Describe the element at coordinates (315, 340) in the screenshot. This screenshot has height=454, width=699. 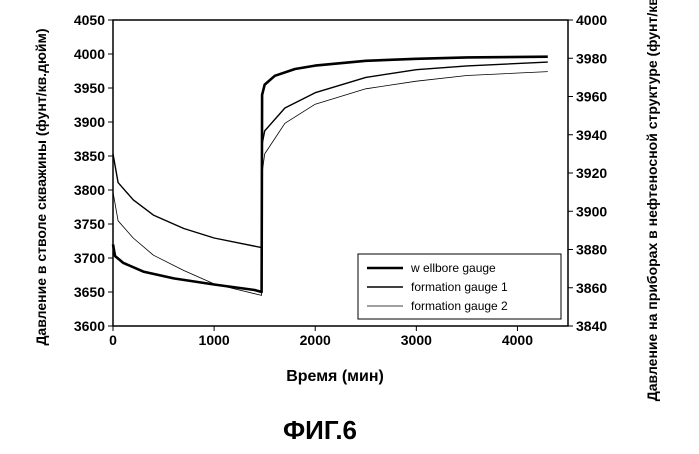
I see `x-tick-label: 2000` at that location.